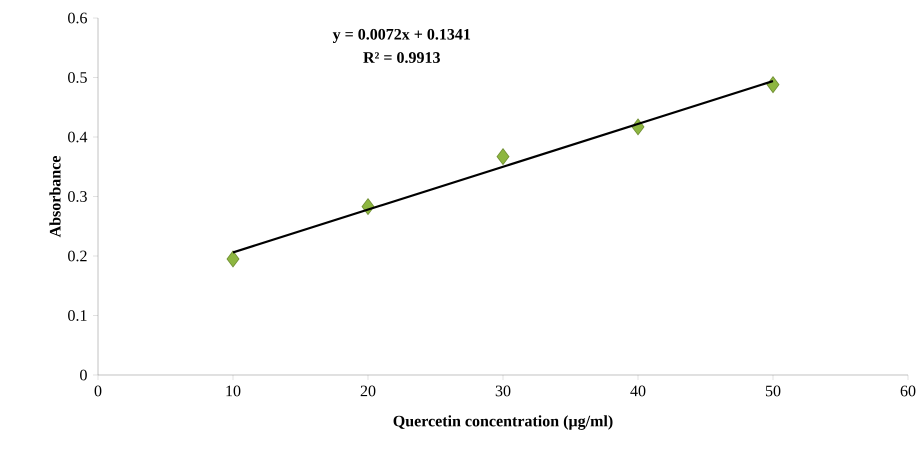 Image resolution: width=924 pixels, height=464 pixels. Describe the element at coordinates (77, 18) in the screenshot. I see `y-tick-label: 0.6` at that location.